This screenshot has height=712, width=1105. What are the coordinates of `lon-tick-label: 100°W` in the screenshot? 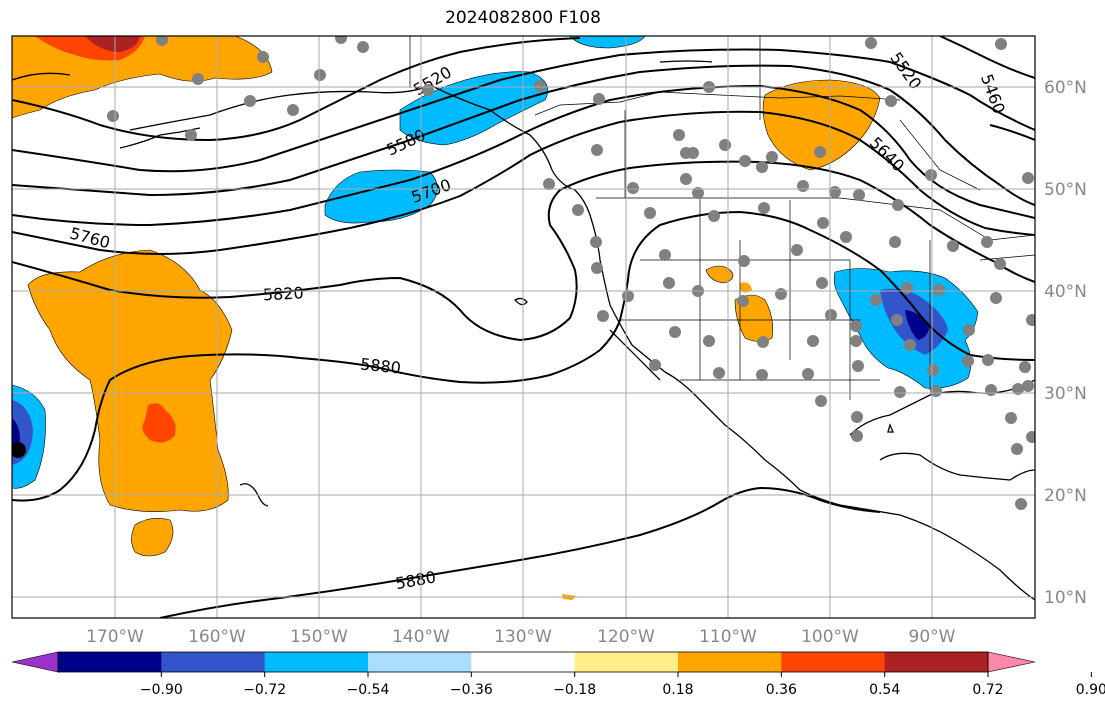 It's located at (830, 637).